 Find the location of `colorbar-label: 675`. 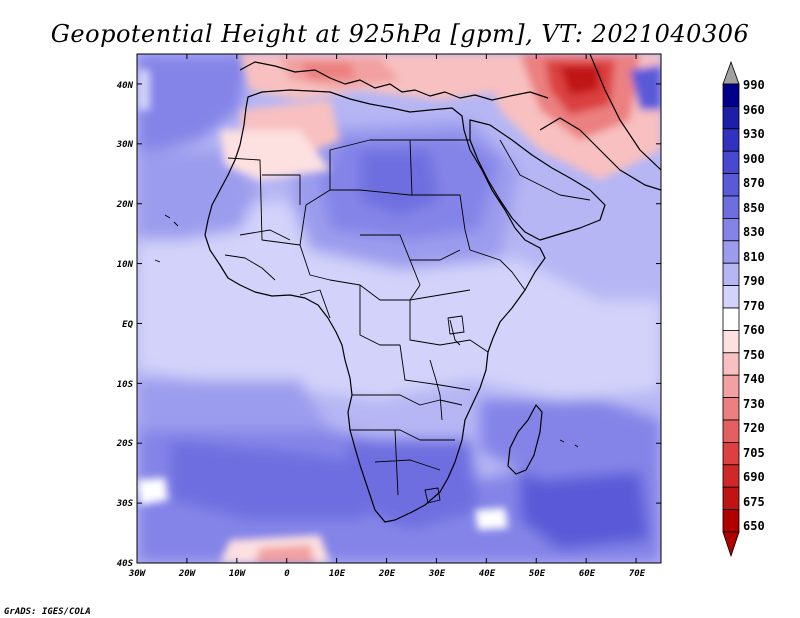

colorbar-label: 675 is located at coordinates (754, 502).